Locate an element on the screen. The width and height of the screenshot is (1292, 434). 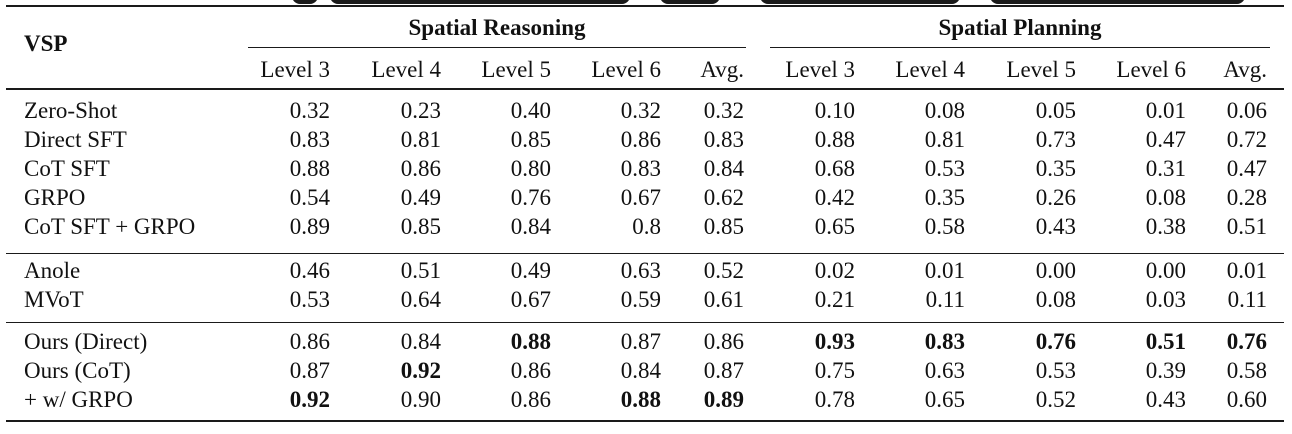
table-cell: 0.46 is located at coordinates (309, 270).